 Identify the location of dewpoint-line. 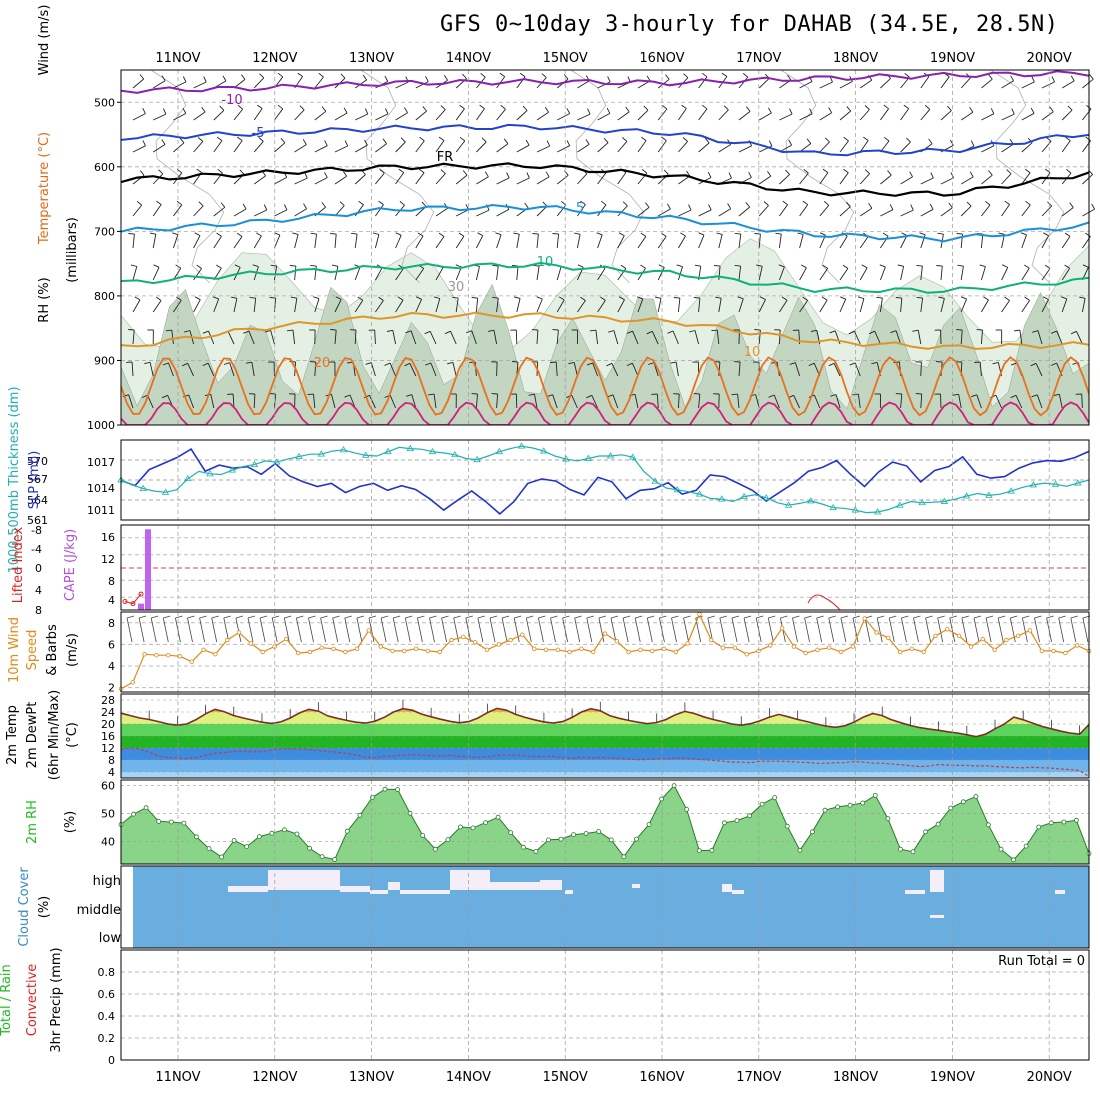
(605, 762).